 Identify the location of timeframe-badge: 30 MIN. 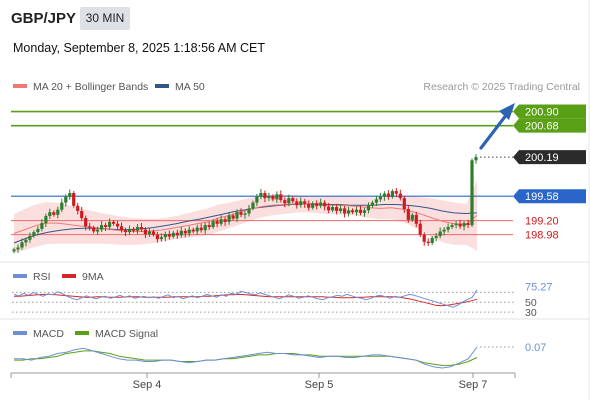
(105, 18).